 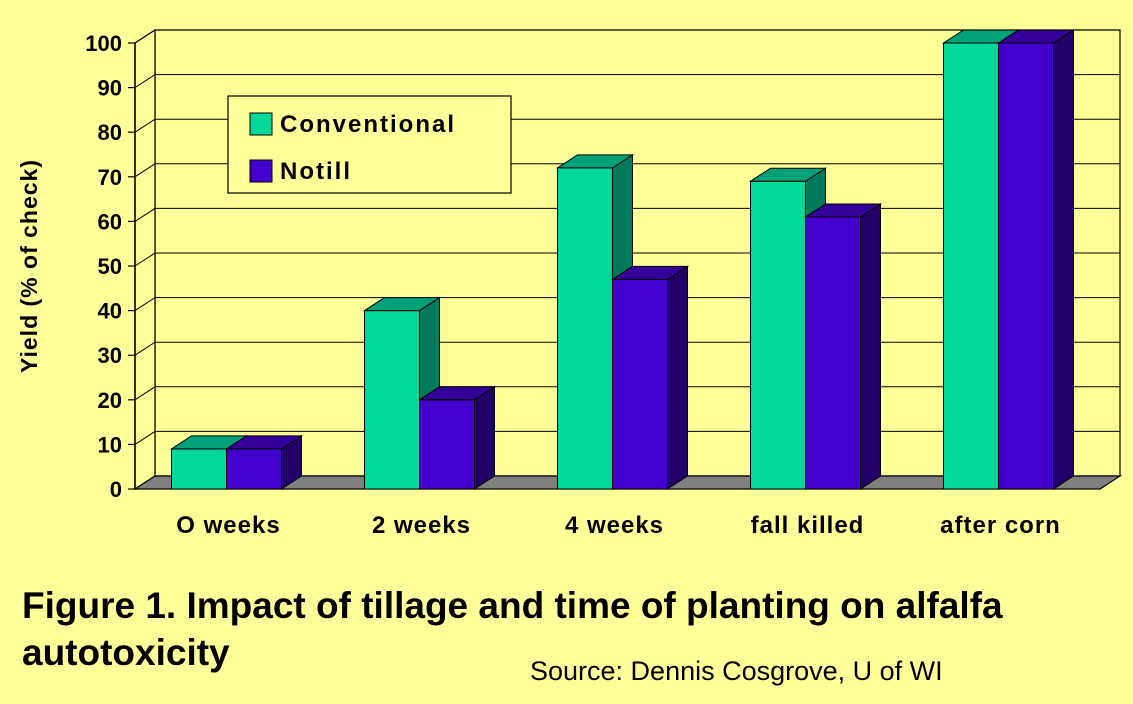 What do you see at coordinates (736, 671) in the screenshot?
I see `source-credit: Source: Dennis Cosgrove, U of WI` at bounding box center [736, 671].